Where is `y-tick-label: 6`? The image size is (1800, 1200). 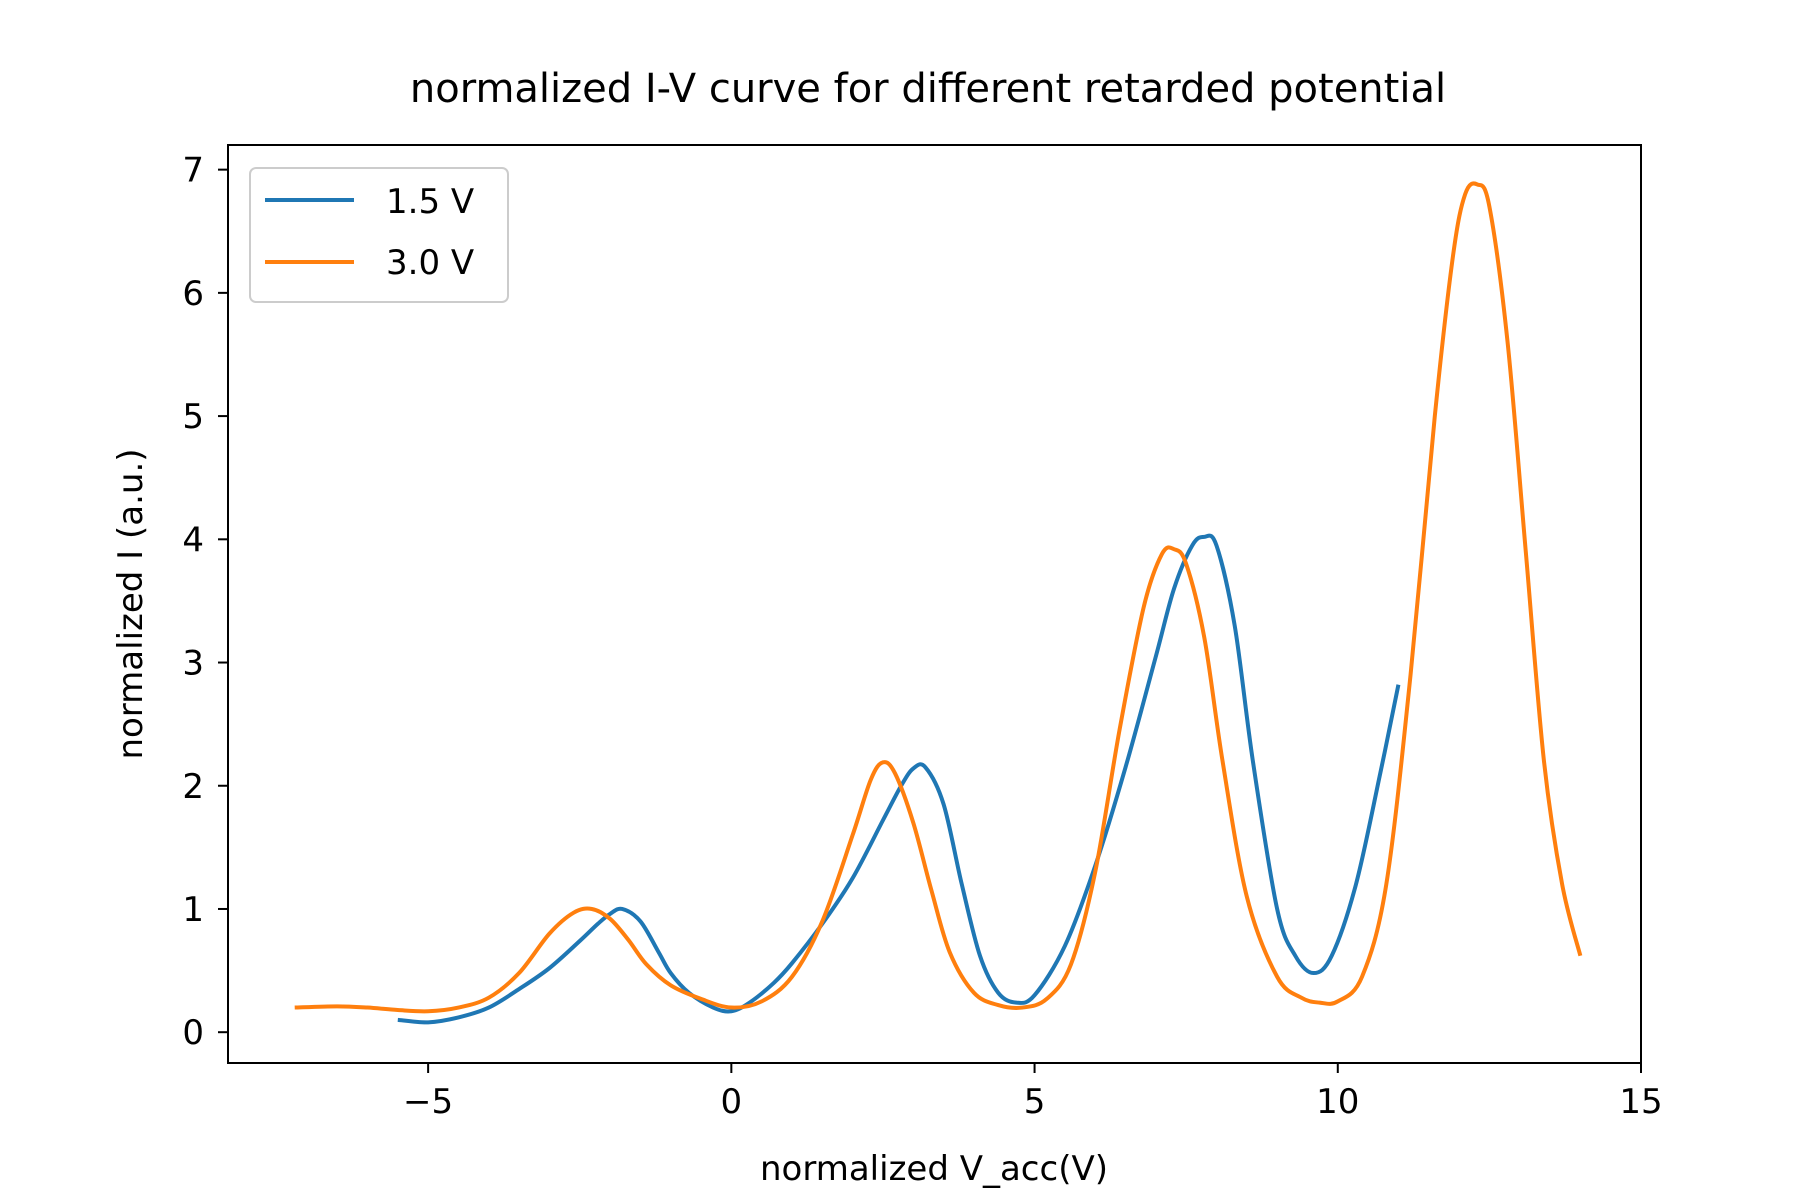
y-tick-label: 6 is located at coordinates (193, 294).